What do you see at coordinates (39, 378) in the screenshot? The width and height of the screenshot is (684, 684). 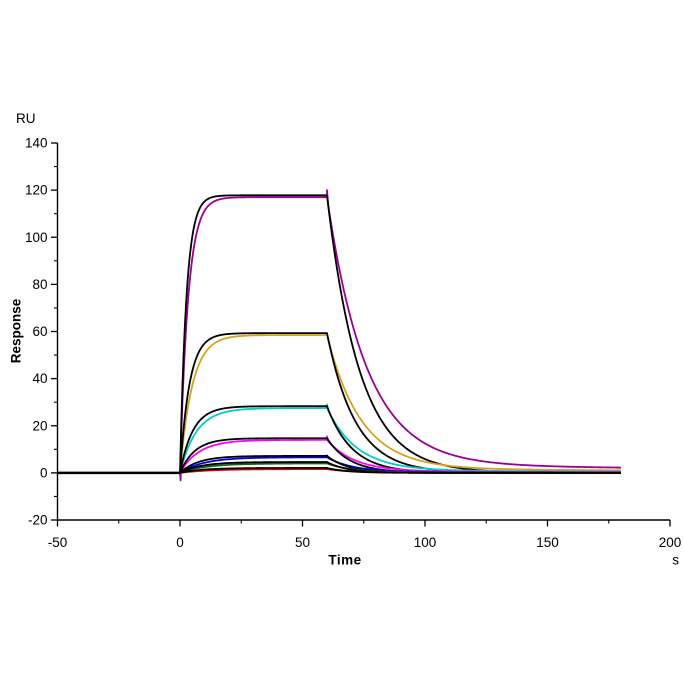 I see `y-tick-label: 40` at bounding box center [39, 378].